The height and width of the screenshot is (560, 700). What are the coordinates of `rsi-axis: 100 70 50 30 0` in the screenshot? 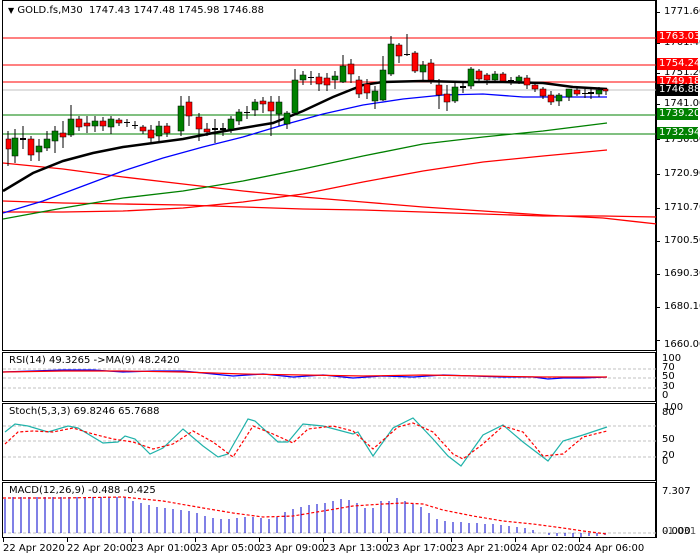 It's located at (672, 377).